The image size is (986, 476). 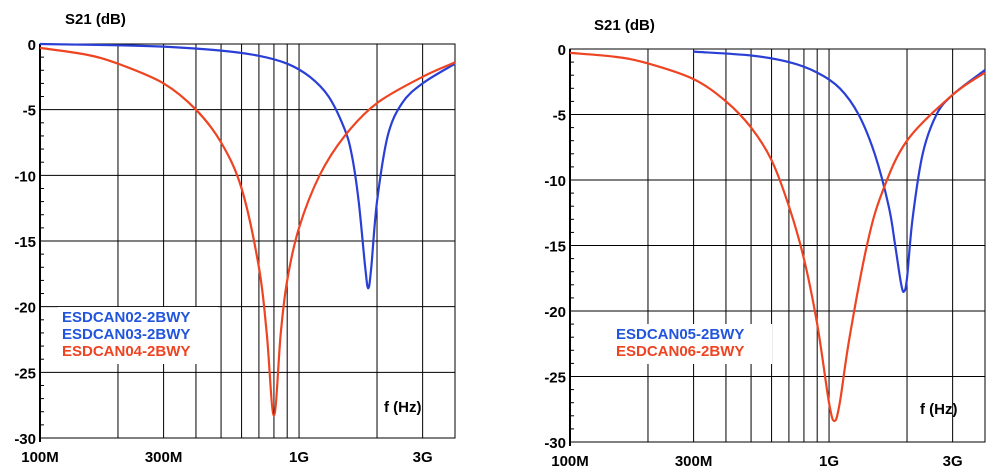 What do you see at coordinates (126, 351) in the screenshot?
I see `legend-entry: ESDCAN04-2BWY` at bounding box center [126, 351].